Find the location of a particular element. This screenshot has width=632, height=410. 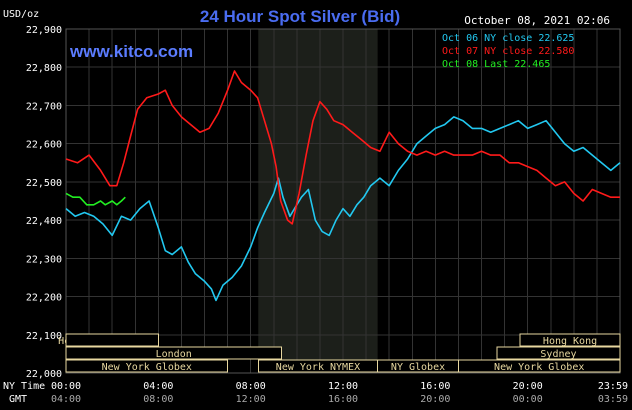

y-tick-label: 22,500 is located at coordinates (44, 183).